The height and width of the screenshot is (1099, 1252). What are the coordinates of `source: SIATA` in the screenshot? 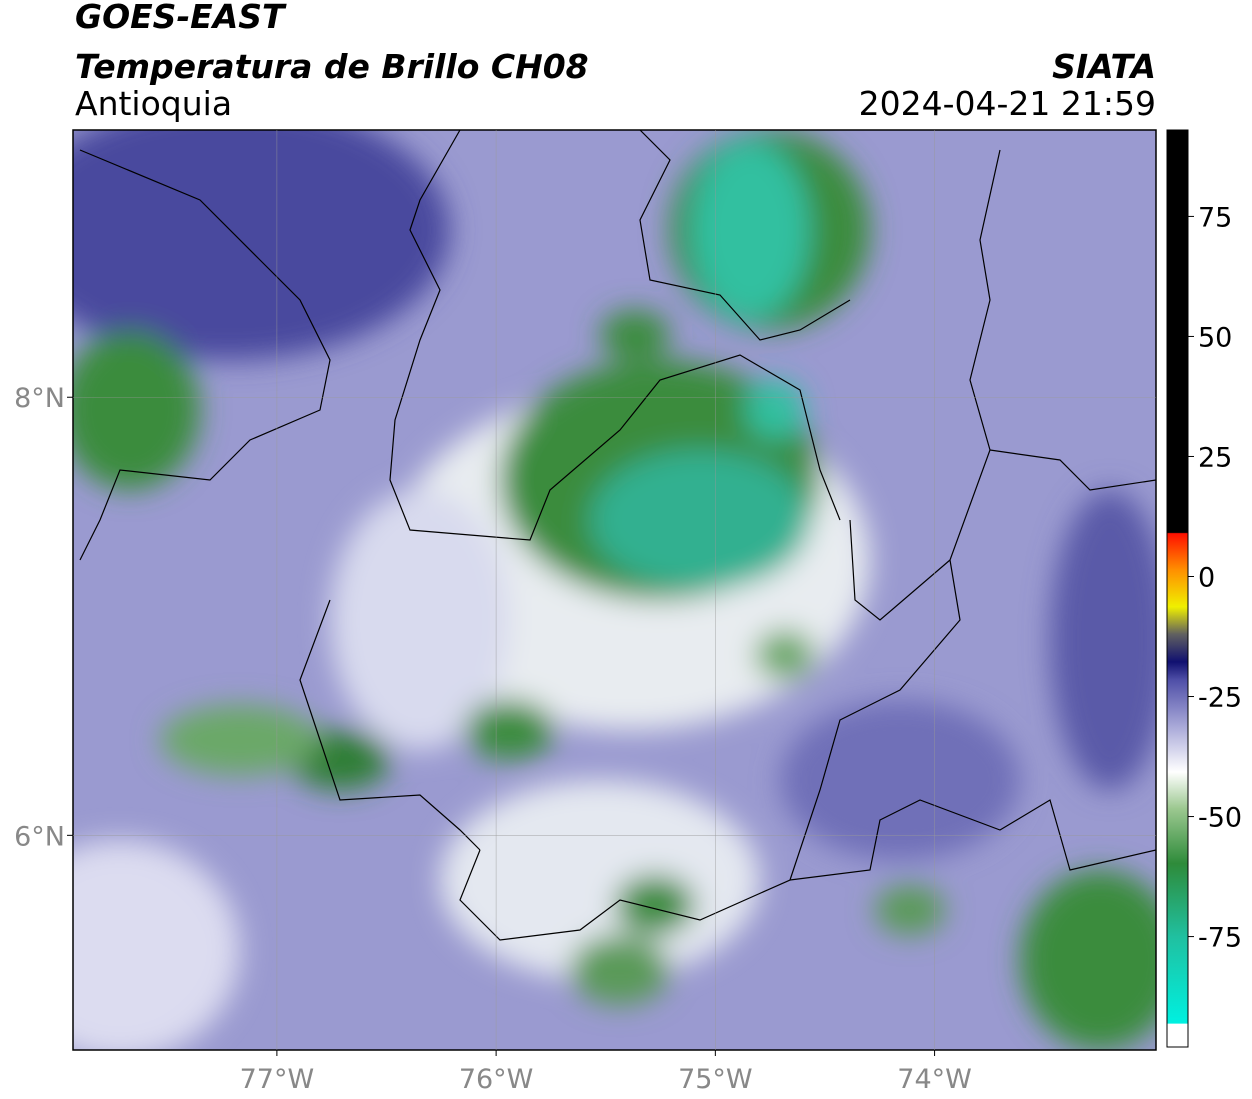 It's located at (1104, 66).